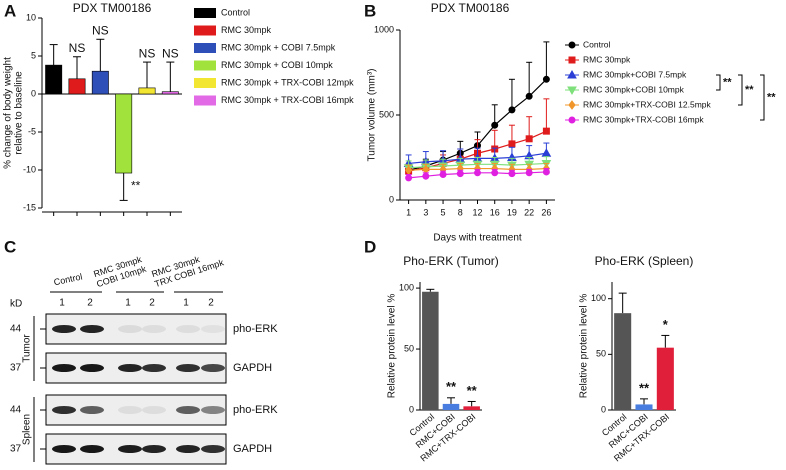  I want to click on kd-label: kD, so click(16, 304).